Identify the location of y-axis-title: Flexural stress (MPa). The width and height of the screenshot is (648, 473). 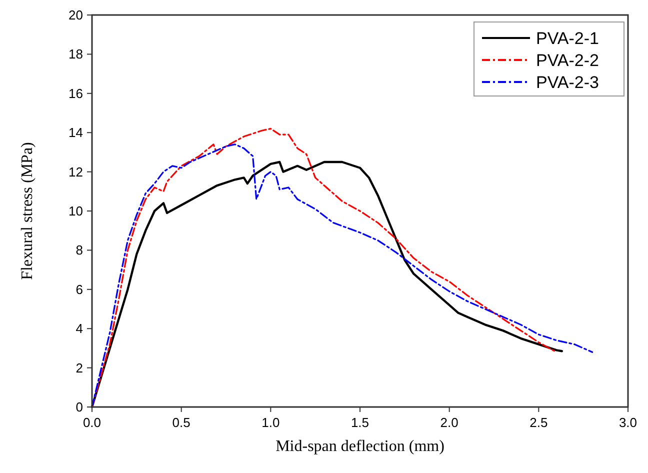
(27, 211).